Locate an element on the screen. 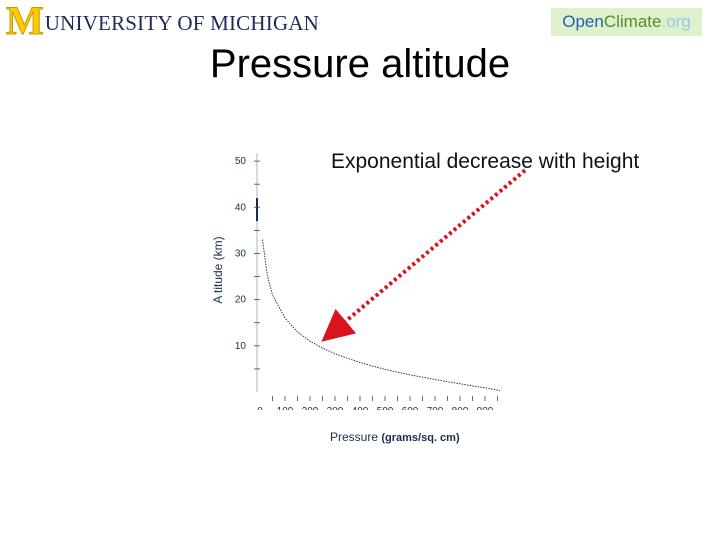 This screenshot has height=540, width=720. y-tick-label: 10 is located at coordinates (241, 346).